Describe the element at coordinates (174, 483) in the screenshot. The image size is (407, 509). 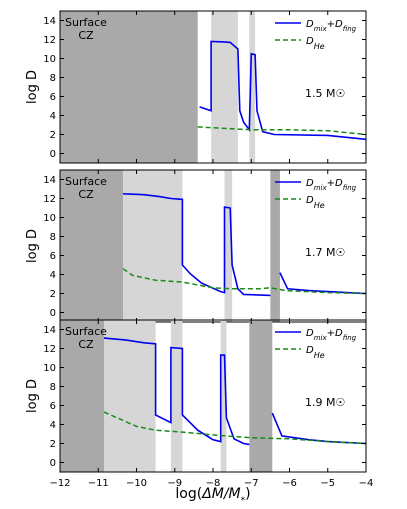
I see `x-tick-label: −9` at that location.